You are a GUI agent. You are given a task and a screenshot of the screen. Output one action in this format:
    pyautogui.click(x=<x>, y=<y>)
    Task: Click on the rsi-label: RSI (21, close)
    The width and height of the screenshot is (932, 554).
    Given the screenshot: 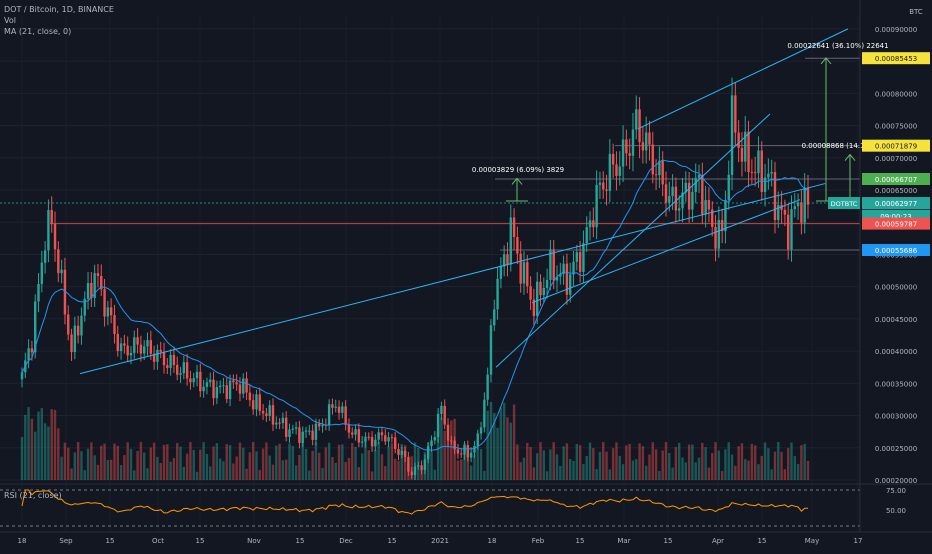 What is the action you would take?
    pyautogui.click(x=33, y=495)
    